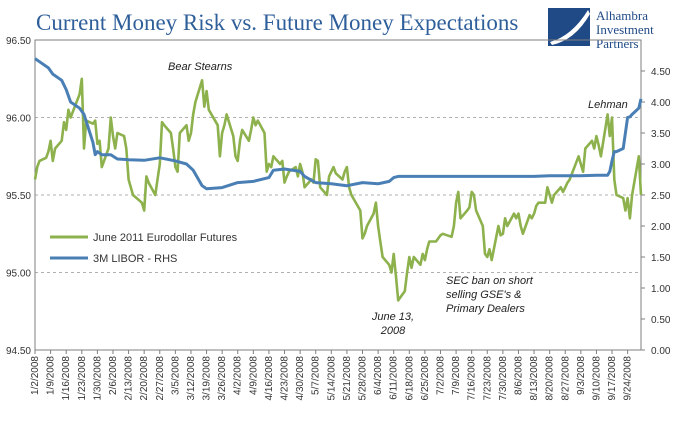 The width and height of the screenshot is (699, 421). What do you see at coordinates (490, 281) in the screenshot?
I see `annotation-sec-ban-line-1: SEC ban on short` at bounding box center [490, 281].